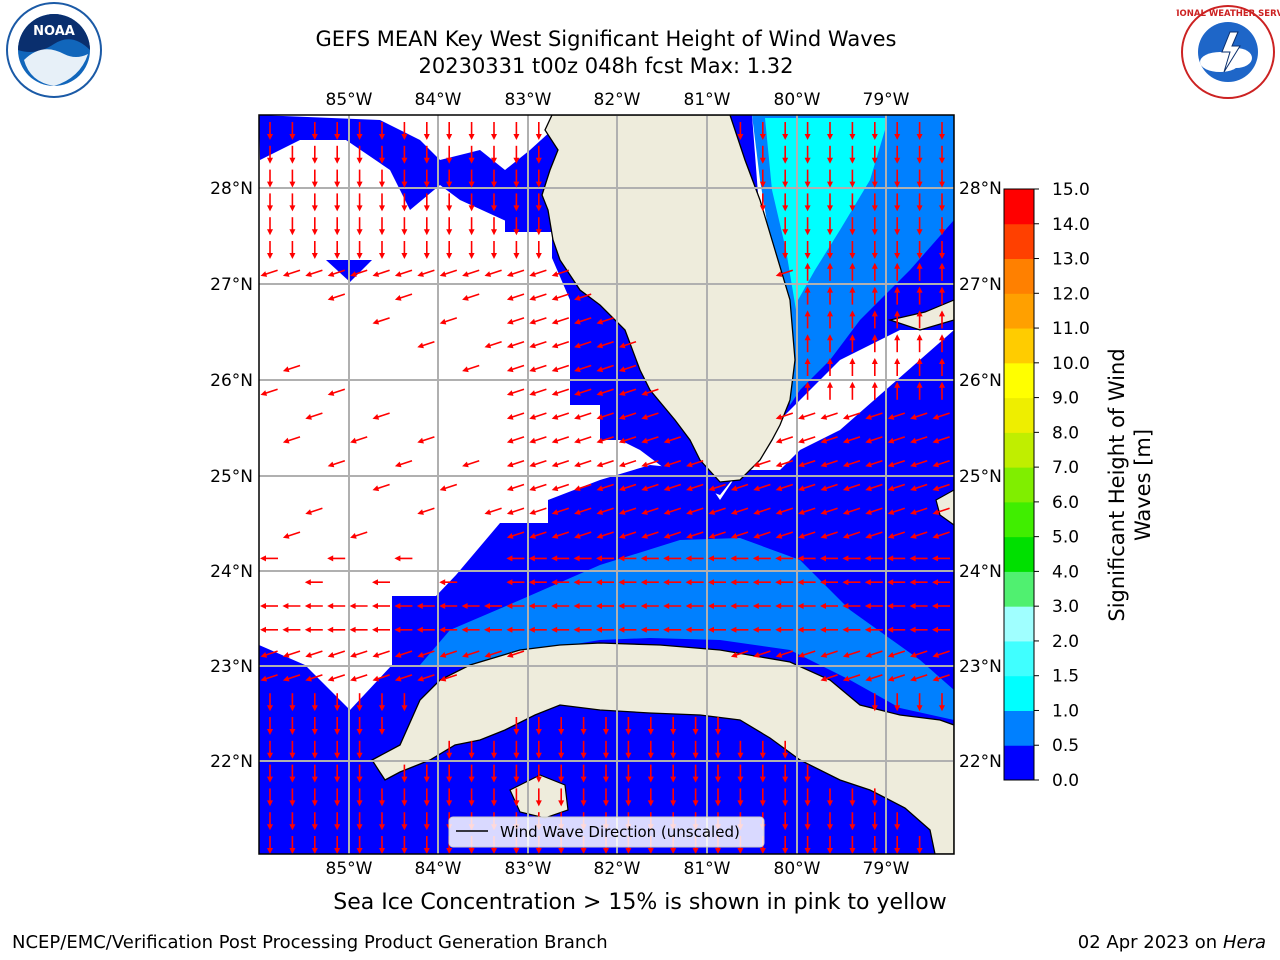 The image size is (1280, 960). Describe the element at coordinates (1065, 433) in the screenshot. I see `colorbar-tick-label: 8.0` at that location.